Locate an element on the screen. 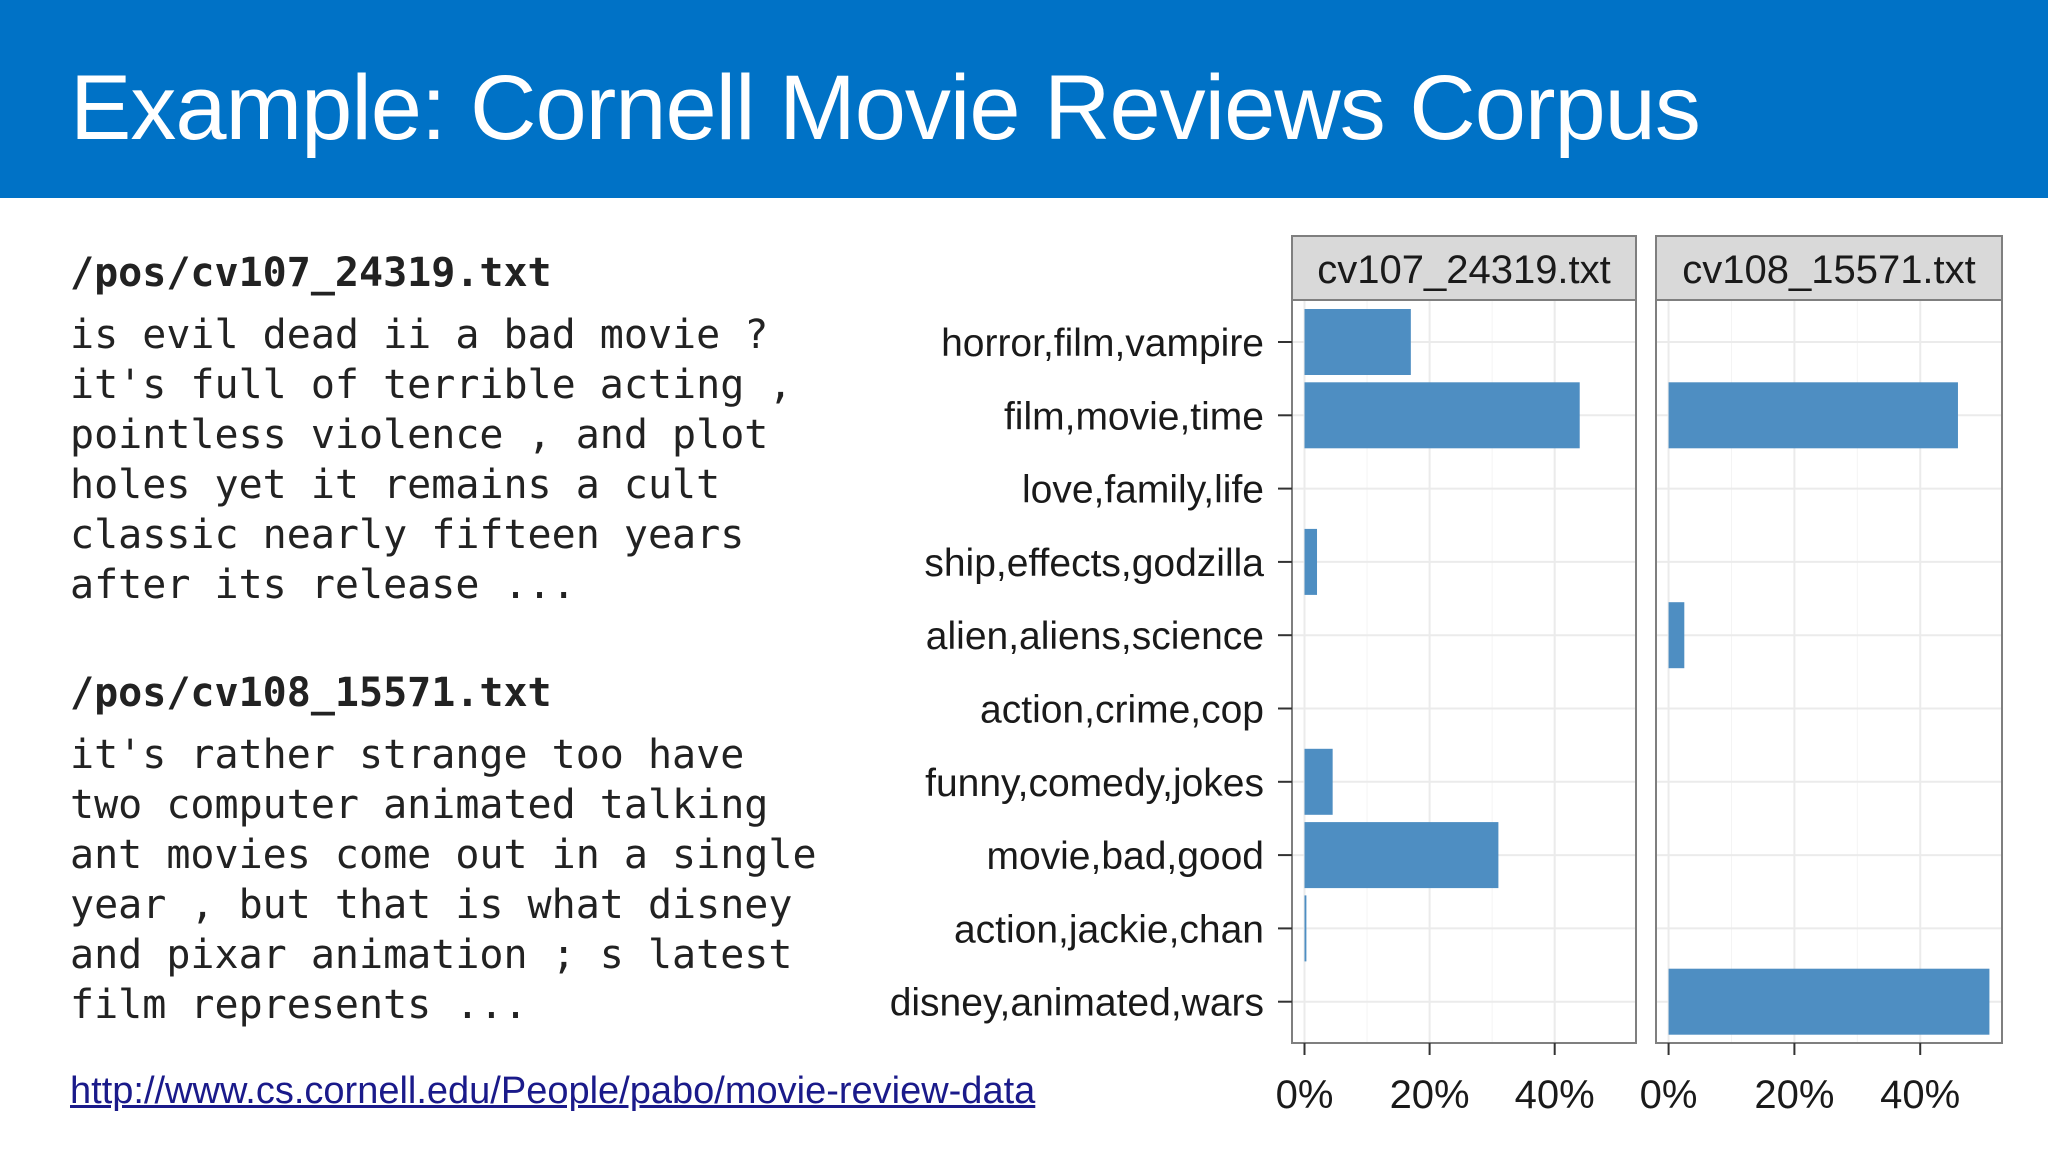 This screenshot has width=2048, height=1152. y-tick-label: film,movie,time is located at coordinates (1134, 416).